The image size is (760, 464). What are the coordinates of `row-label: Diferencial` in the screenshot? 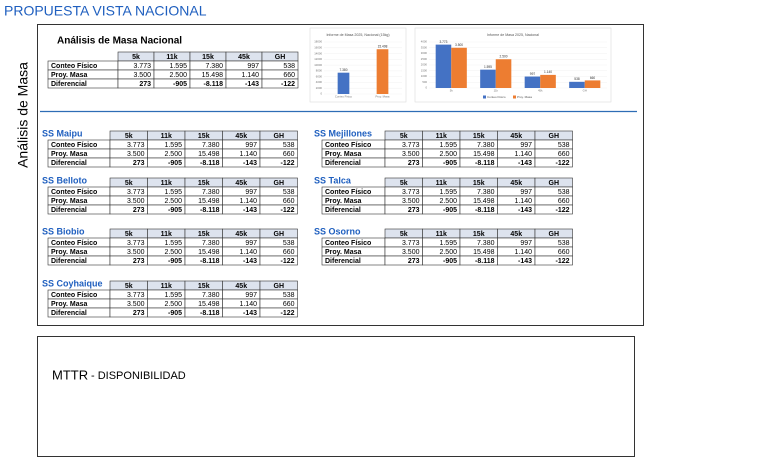 It's located at (69, 163).